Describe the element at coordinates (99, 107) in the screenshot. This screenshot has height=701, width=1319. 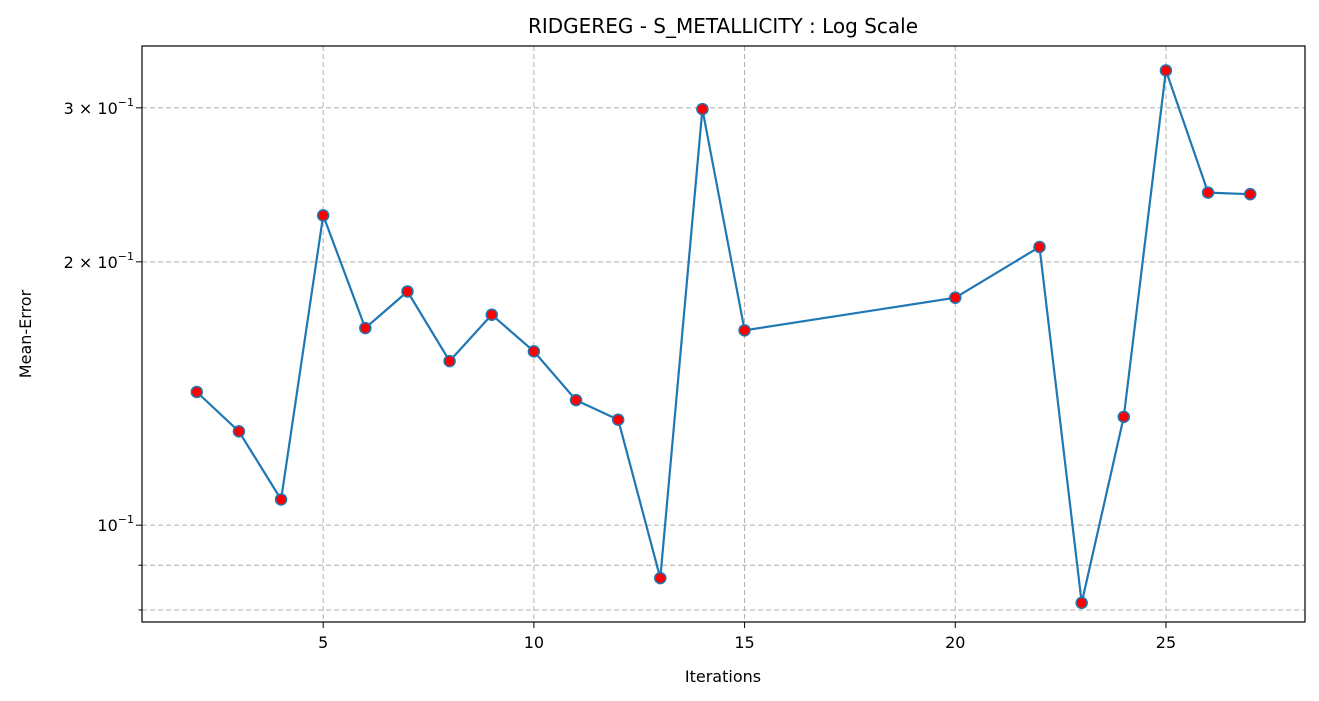
I see `y-tick-label: 3 × 10⁻¹` at that location.